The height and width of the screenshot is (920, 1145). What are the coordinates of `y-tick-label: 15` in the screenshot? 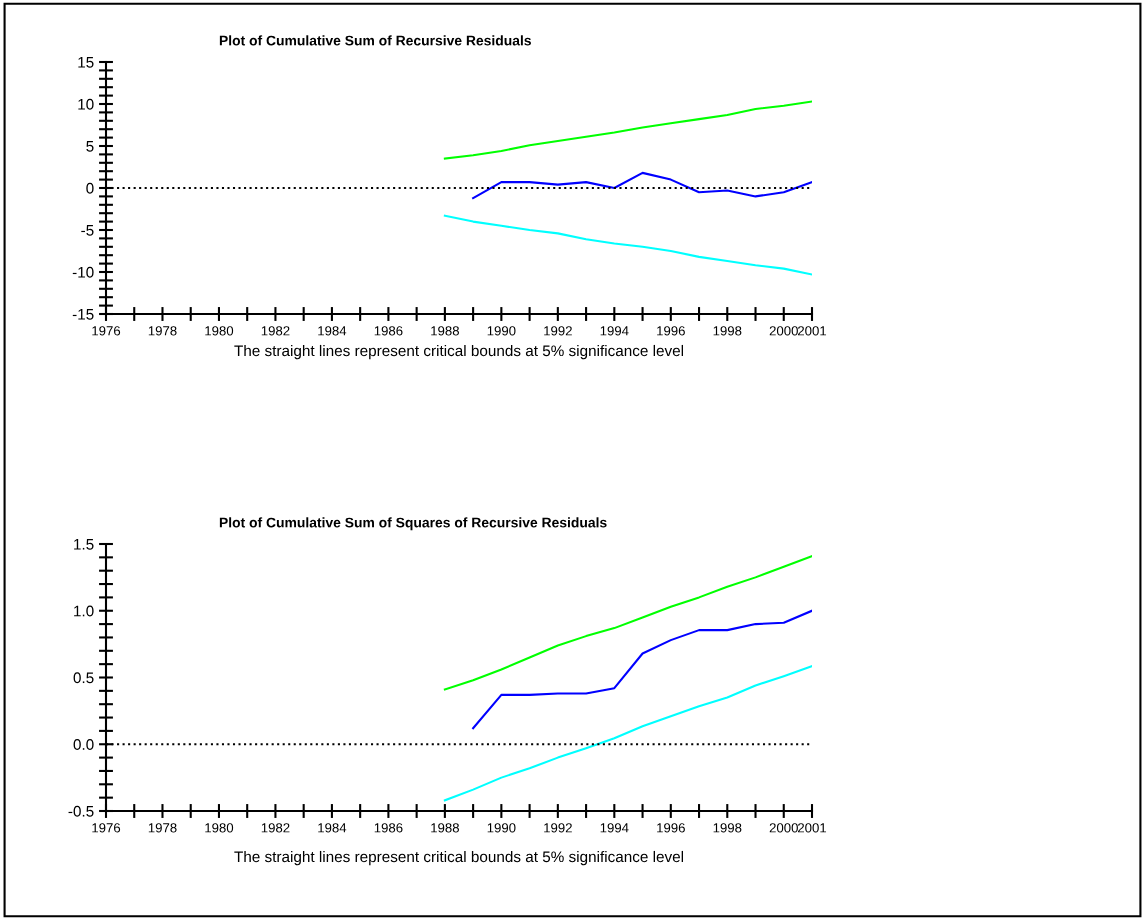 It's located at (86, 62).